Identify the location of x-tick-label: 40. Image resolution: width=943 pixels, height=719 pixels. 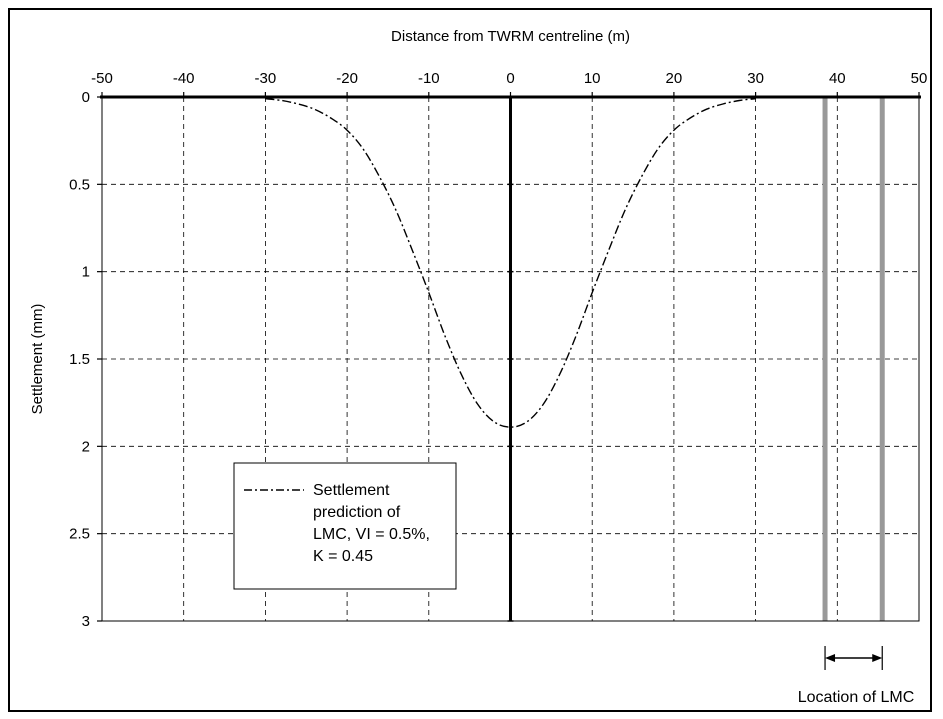
(837, 78).